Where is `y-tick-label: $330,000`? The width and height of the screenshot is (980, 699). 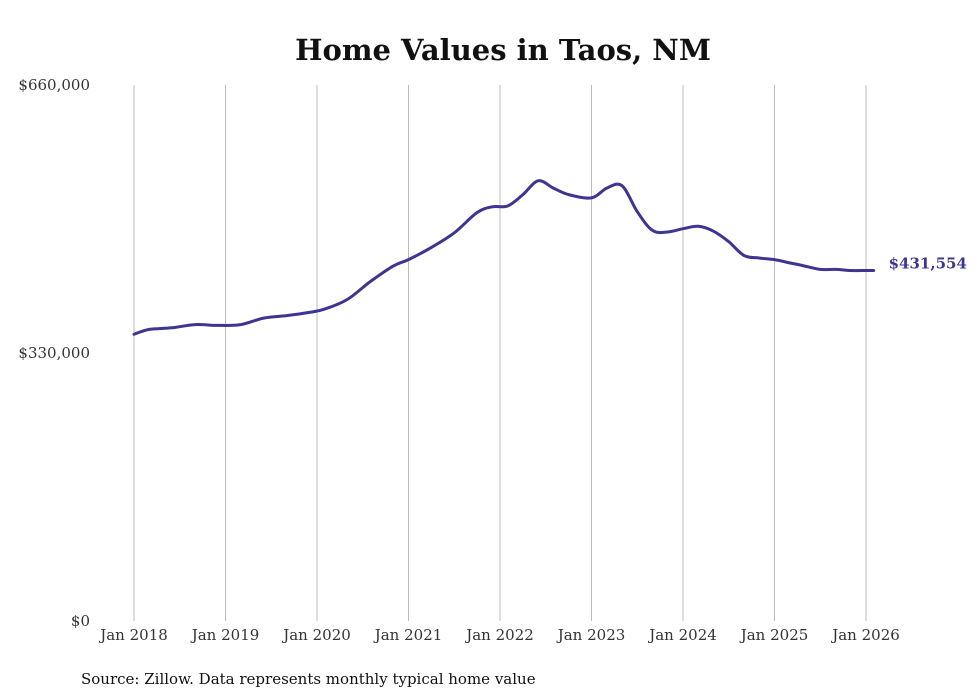
y-tick-label: $330,000 is located at coordinates (54, 353).